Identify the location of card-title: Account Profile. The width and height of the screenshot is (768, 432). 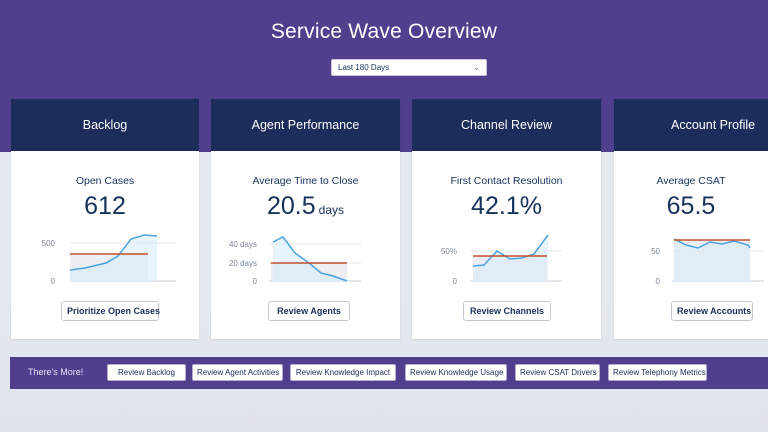
(691, 125).